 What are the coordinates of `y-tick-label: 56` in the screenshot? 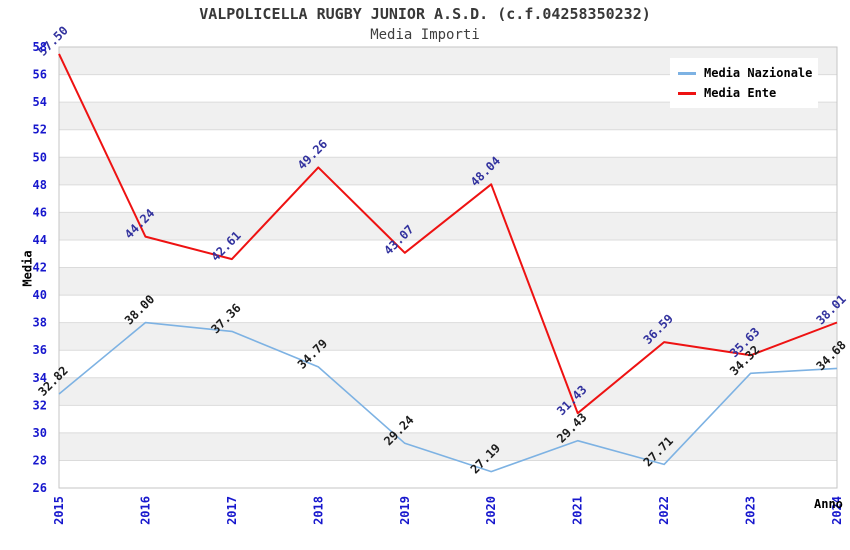 It's located at (40, 75).